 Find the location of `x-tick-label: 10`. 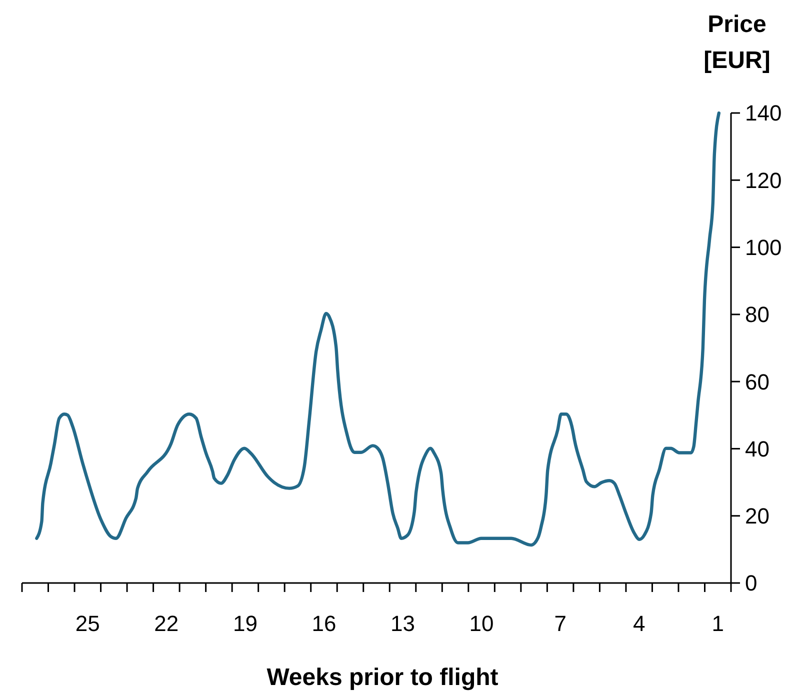

x-tick-label: 10 is located at coordinates (481, 623).